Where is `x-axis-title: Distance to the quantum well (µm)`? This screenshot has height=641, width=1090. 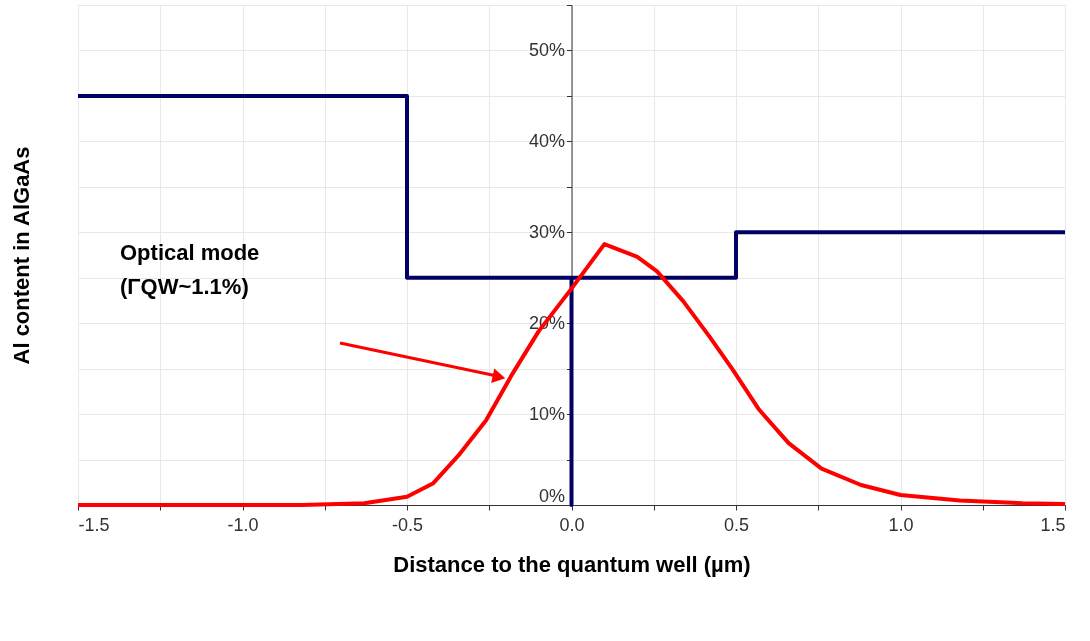
x-axis-title: Distance to the quantum well (µm) is located at coordinates (572, 564).